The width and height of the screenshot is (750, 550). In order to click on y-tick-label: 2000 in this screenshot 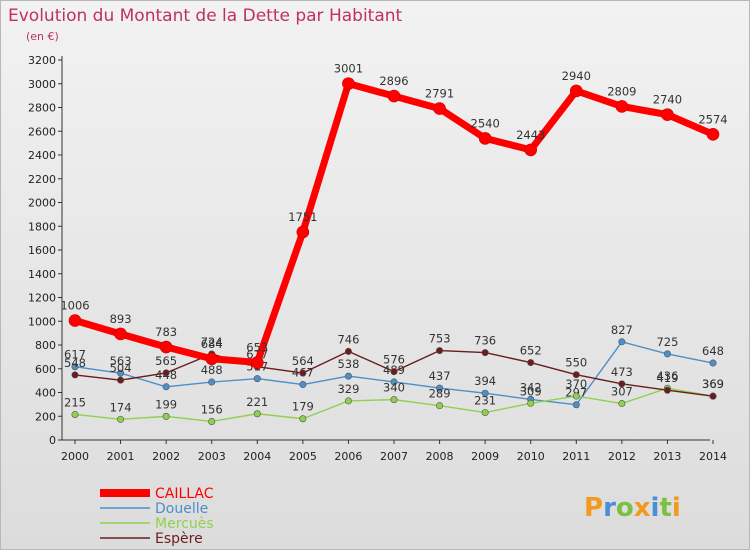, I will do `click(42, 203)`.